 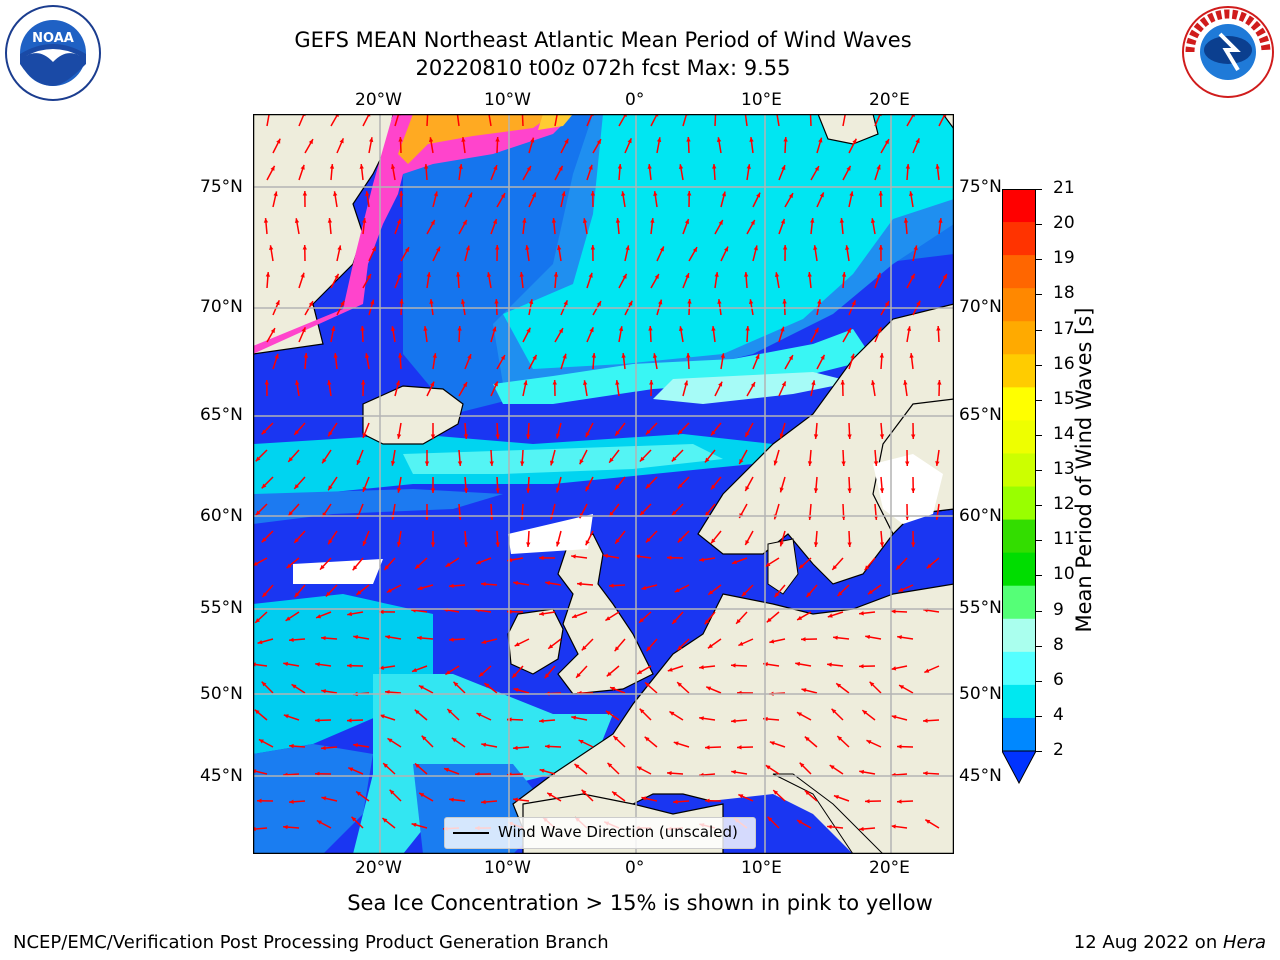 What do you see at coordinates (685, 120) in the screenshot?
I see `wind-arrow` at bounding box center [685, 120].